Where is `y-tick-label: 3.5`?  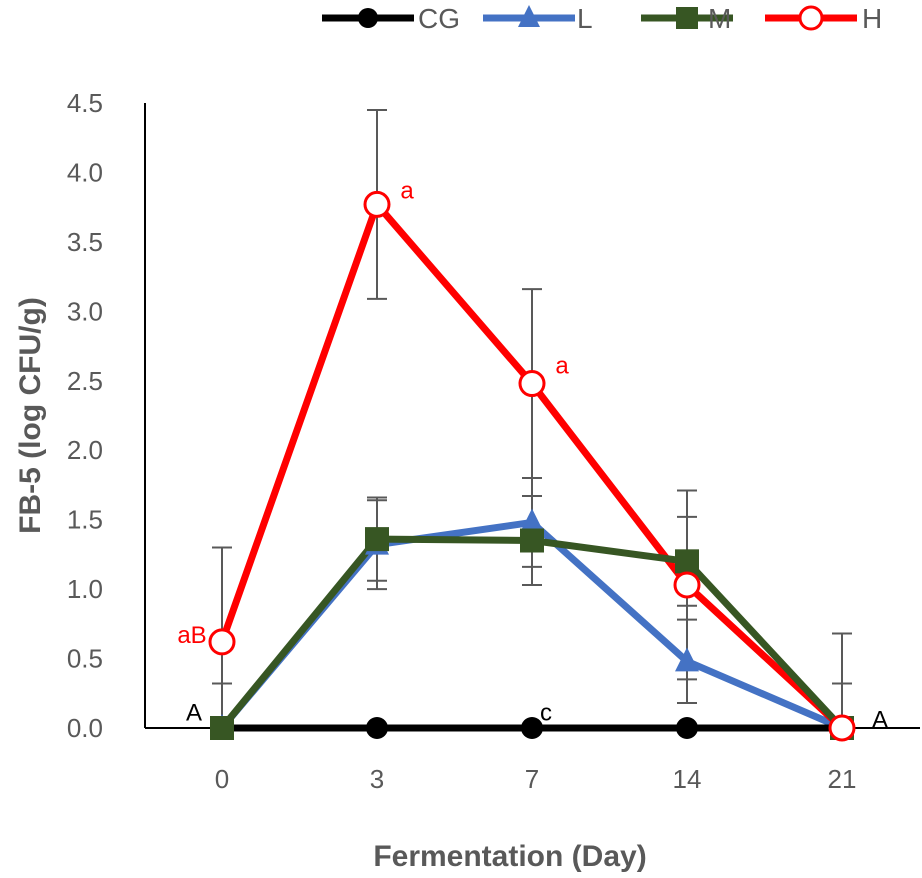 y-tick-label: 3.5 is located at coordinates (85, 242).